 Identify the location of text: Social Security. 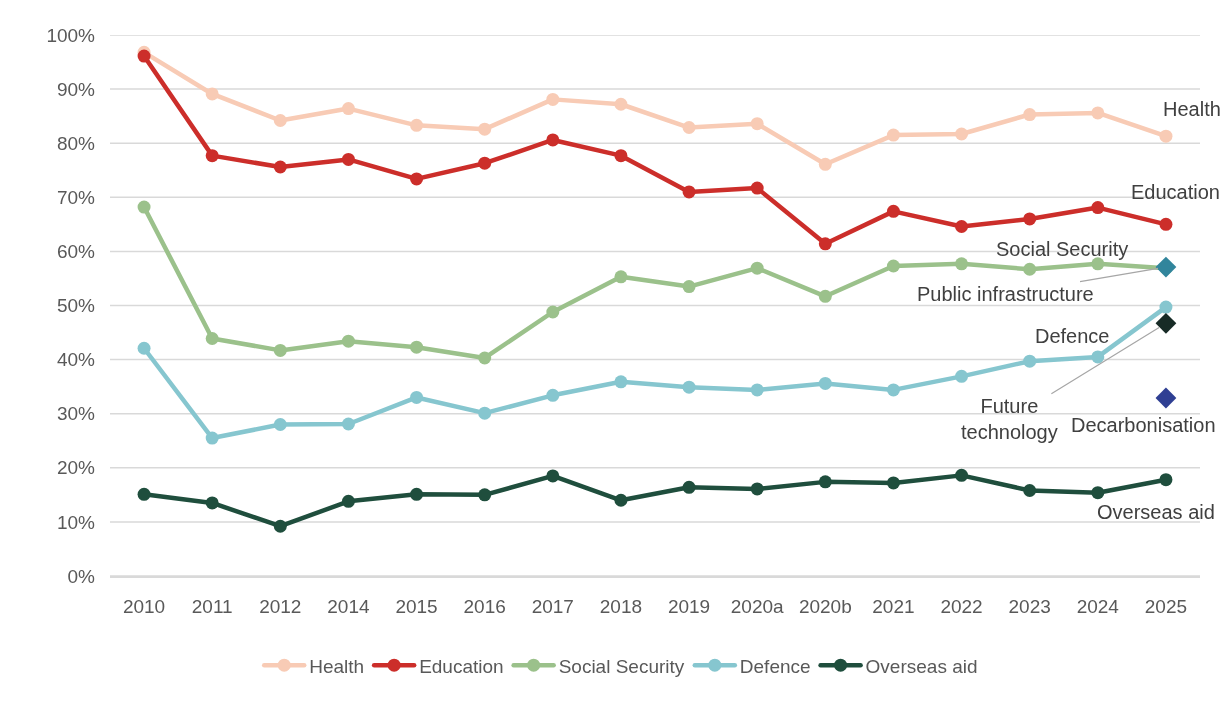
(1062, 249).